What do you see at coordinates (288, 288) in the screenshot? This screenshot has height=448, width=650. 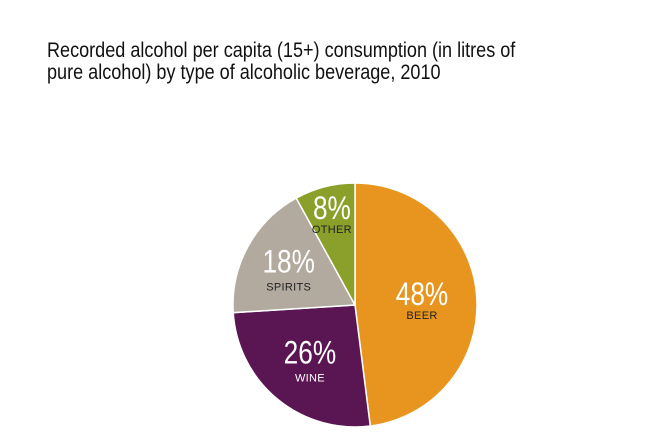 I see `category-label-spirits: SPIRITS` at bounding box center [288, 288].